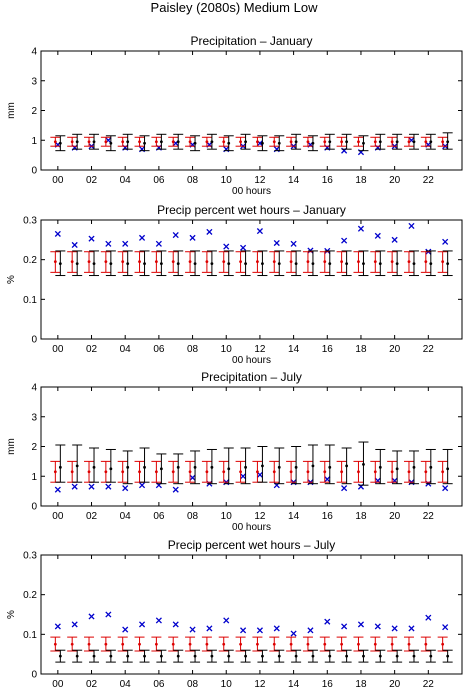 This screenshot has width=468, height=690. I want to click on x-tick-label: 20, so click(395, 180).